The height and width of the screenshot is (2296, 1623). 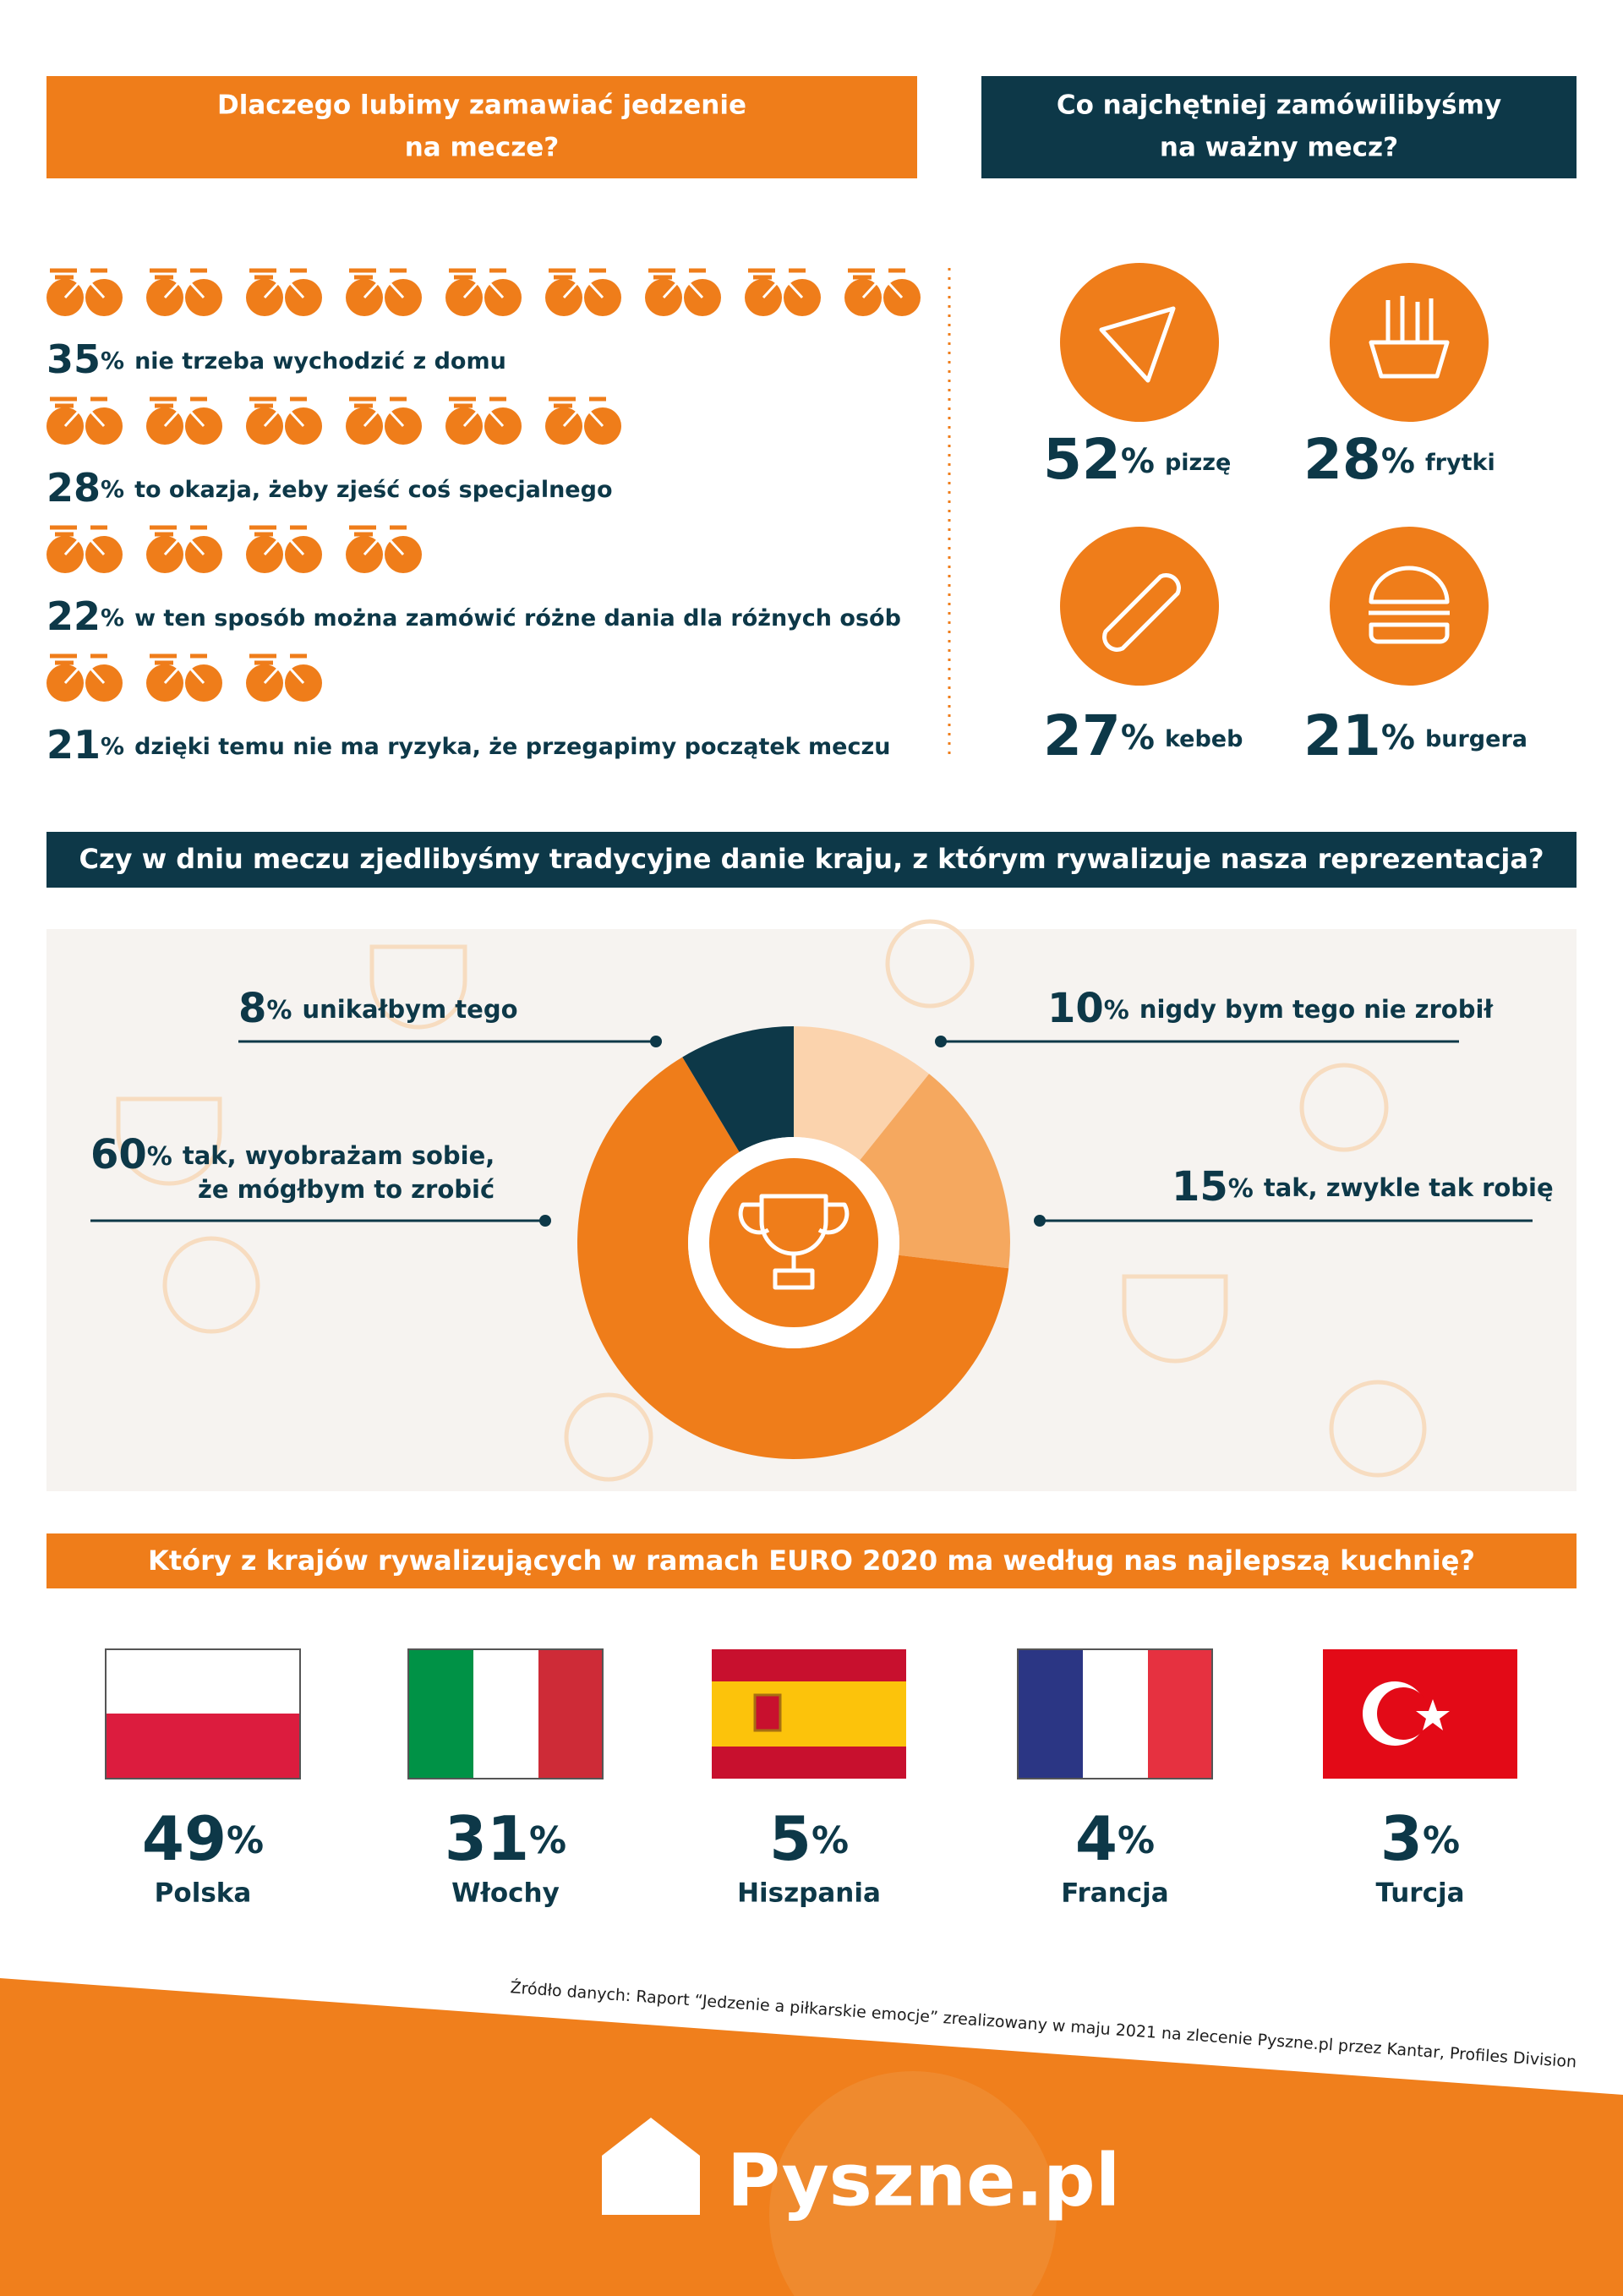 I want to click on stat-label: że mógłbym to zrobić, so click(x=347, y=1189).